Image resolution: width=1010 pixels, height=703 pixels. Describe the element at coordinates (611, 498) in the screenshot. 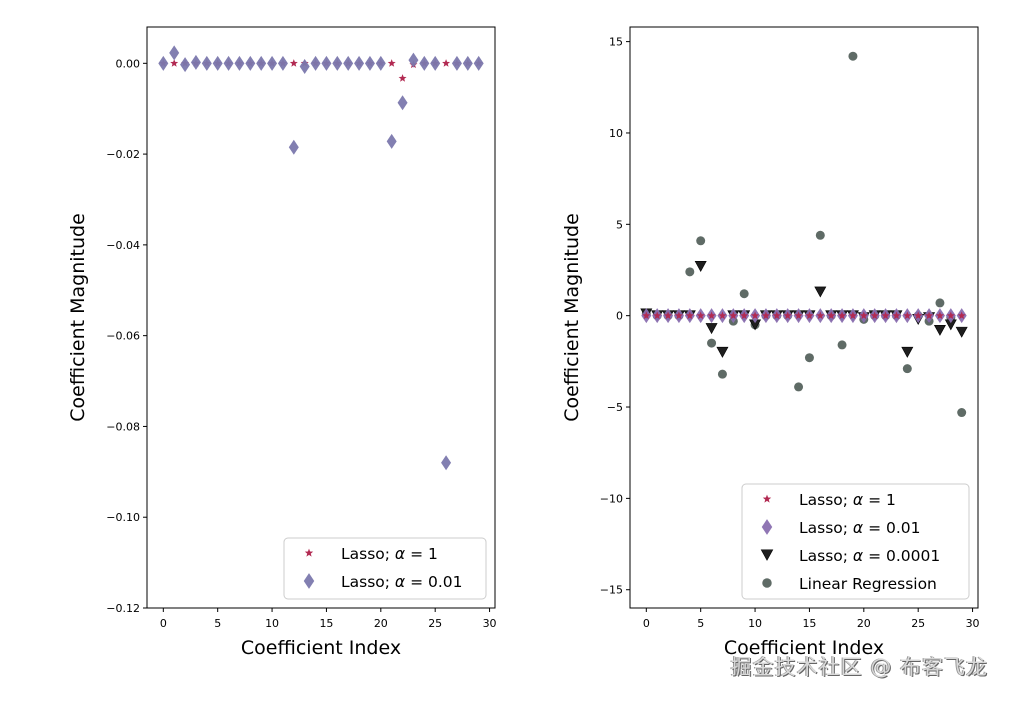

I see `y-tick-label: −10` at that location.